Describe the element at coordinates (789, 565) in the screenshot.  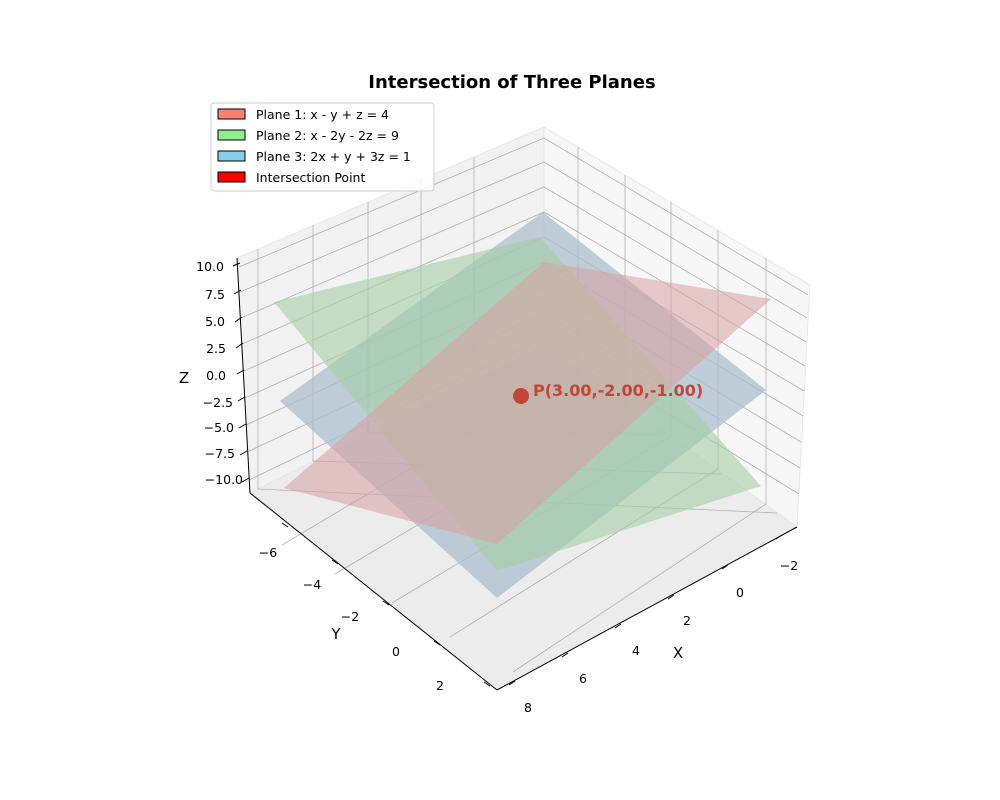
I see `x-tick-label: −2` at that location.